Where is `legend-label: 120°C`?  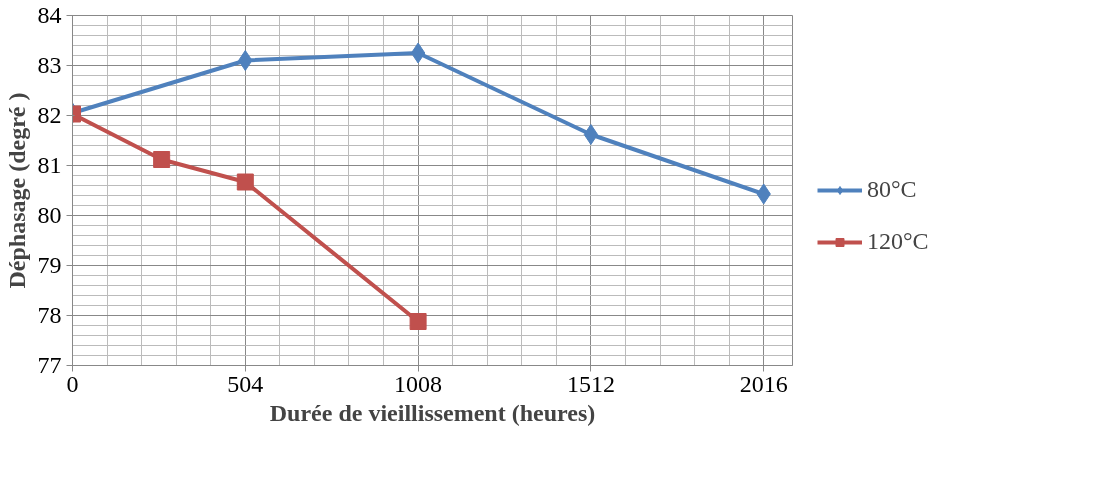 legend-label: 120°C is located at coordinates (898, 241).